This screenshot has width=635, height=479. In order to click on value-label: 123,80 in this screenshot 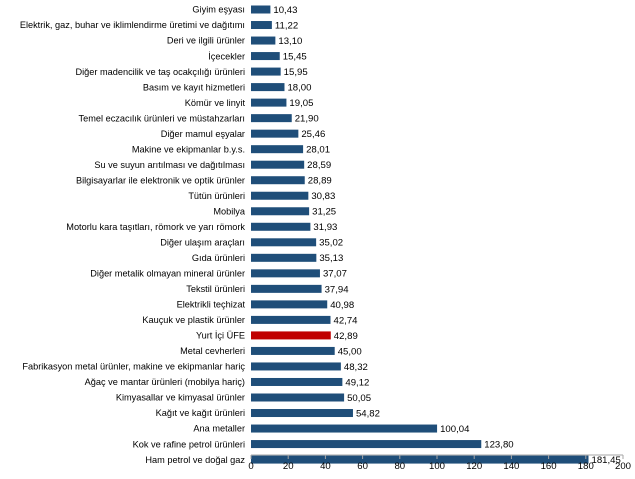, I will do `click(498, 444)`.